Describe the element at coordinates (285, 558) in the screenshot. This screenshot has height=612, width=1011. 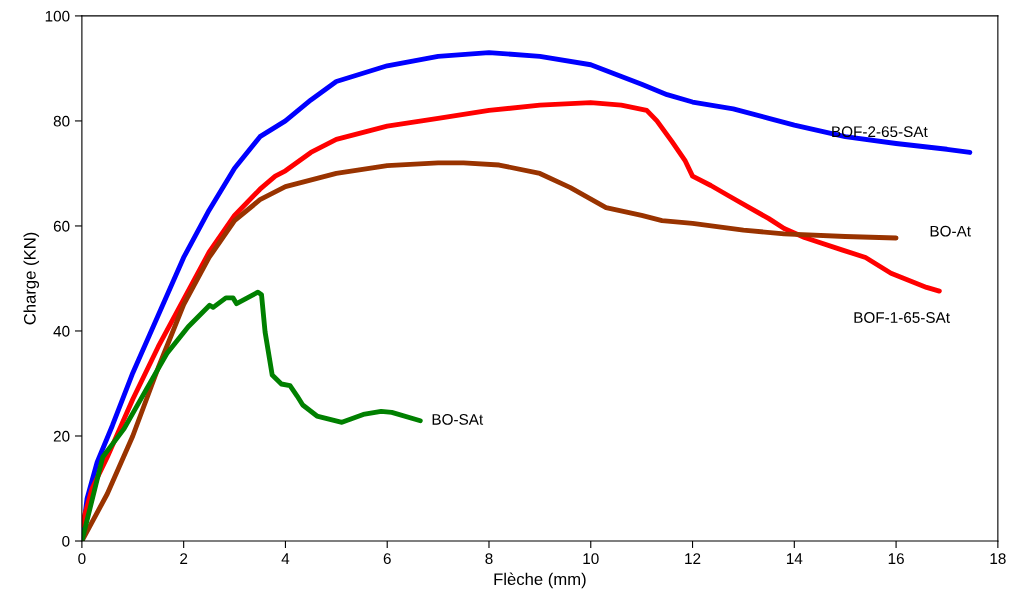
I see `x-tick-label: 4` at that location.